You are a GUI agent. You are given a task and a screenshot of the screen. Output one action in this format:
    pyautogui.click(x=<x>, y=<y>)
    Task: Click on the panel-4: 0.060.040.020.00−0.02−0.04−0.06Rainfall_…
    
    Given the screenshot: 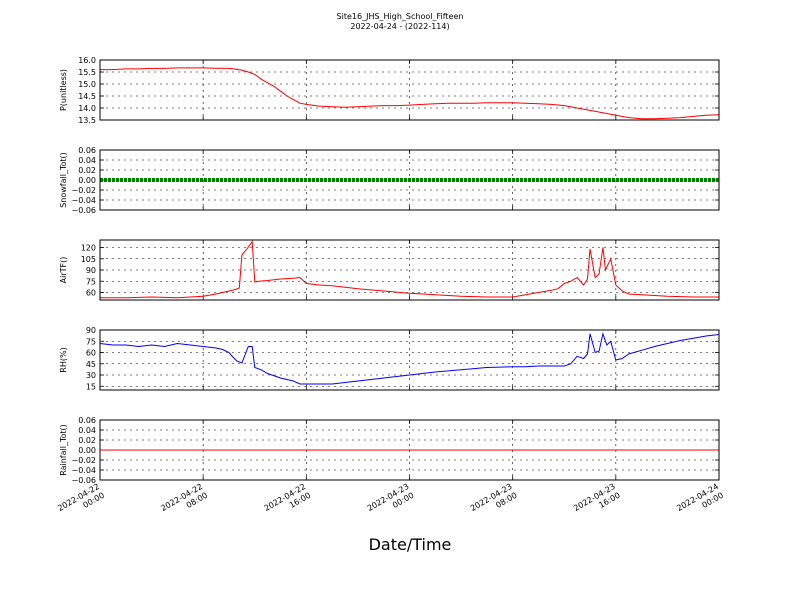 What is the action you would take?
    pyautogui.click(x=389, y=450)
    